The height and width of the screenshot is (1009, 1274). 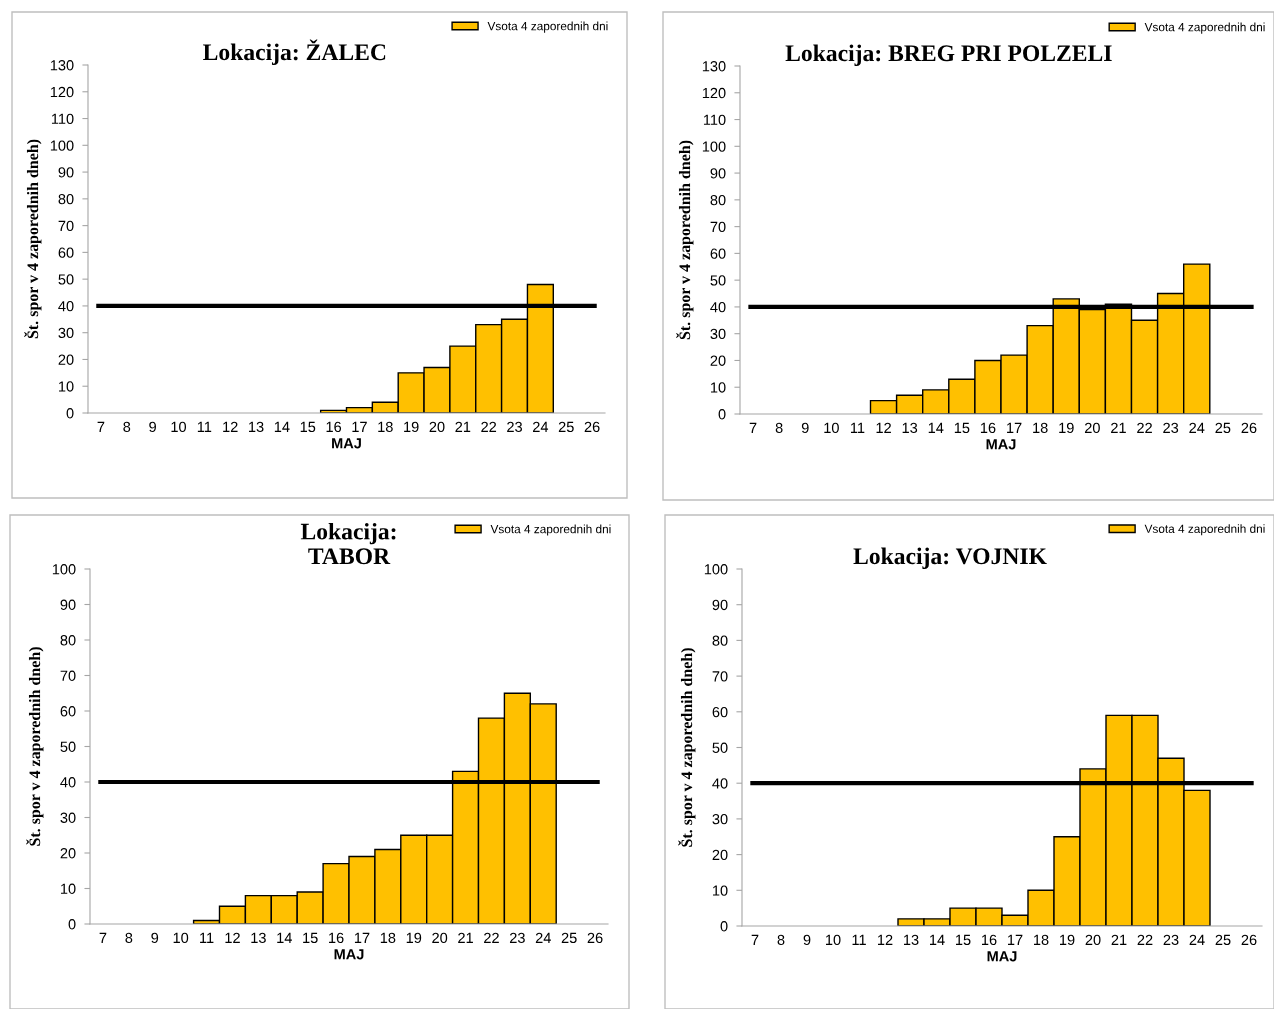 I want to click on x-tick-label: 9, so click(x=805, y=428).